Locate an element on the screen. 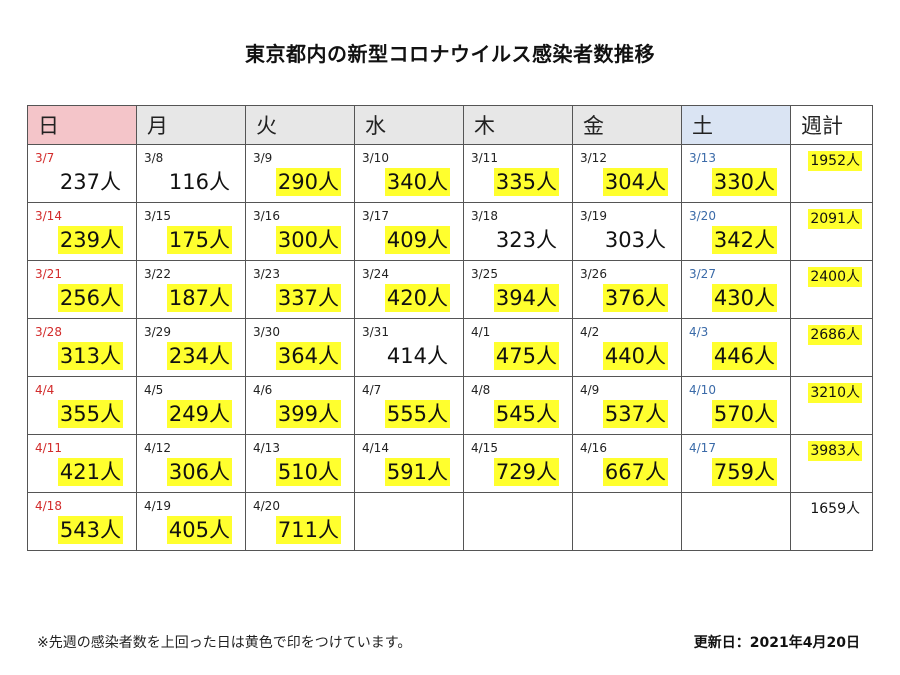  cell-date: 3/8 is located at coordinates (154, 158).